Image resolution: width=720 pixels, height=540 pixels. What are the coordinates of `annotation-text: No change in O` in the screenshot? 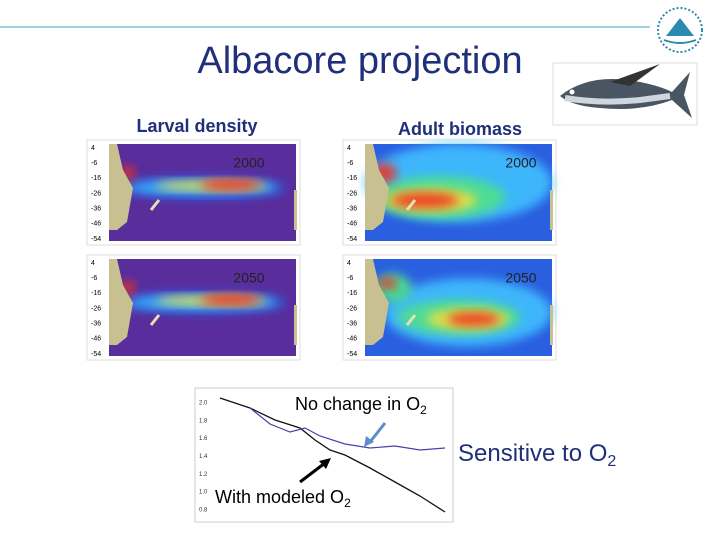 It's located at (357, 404).